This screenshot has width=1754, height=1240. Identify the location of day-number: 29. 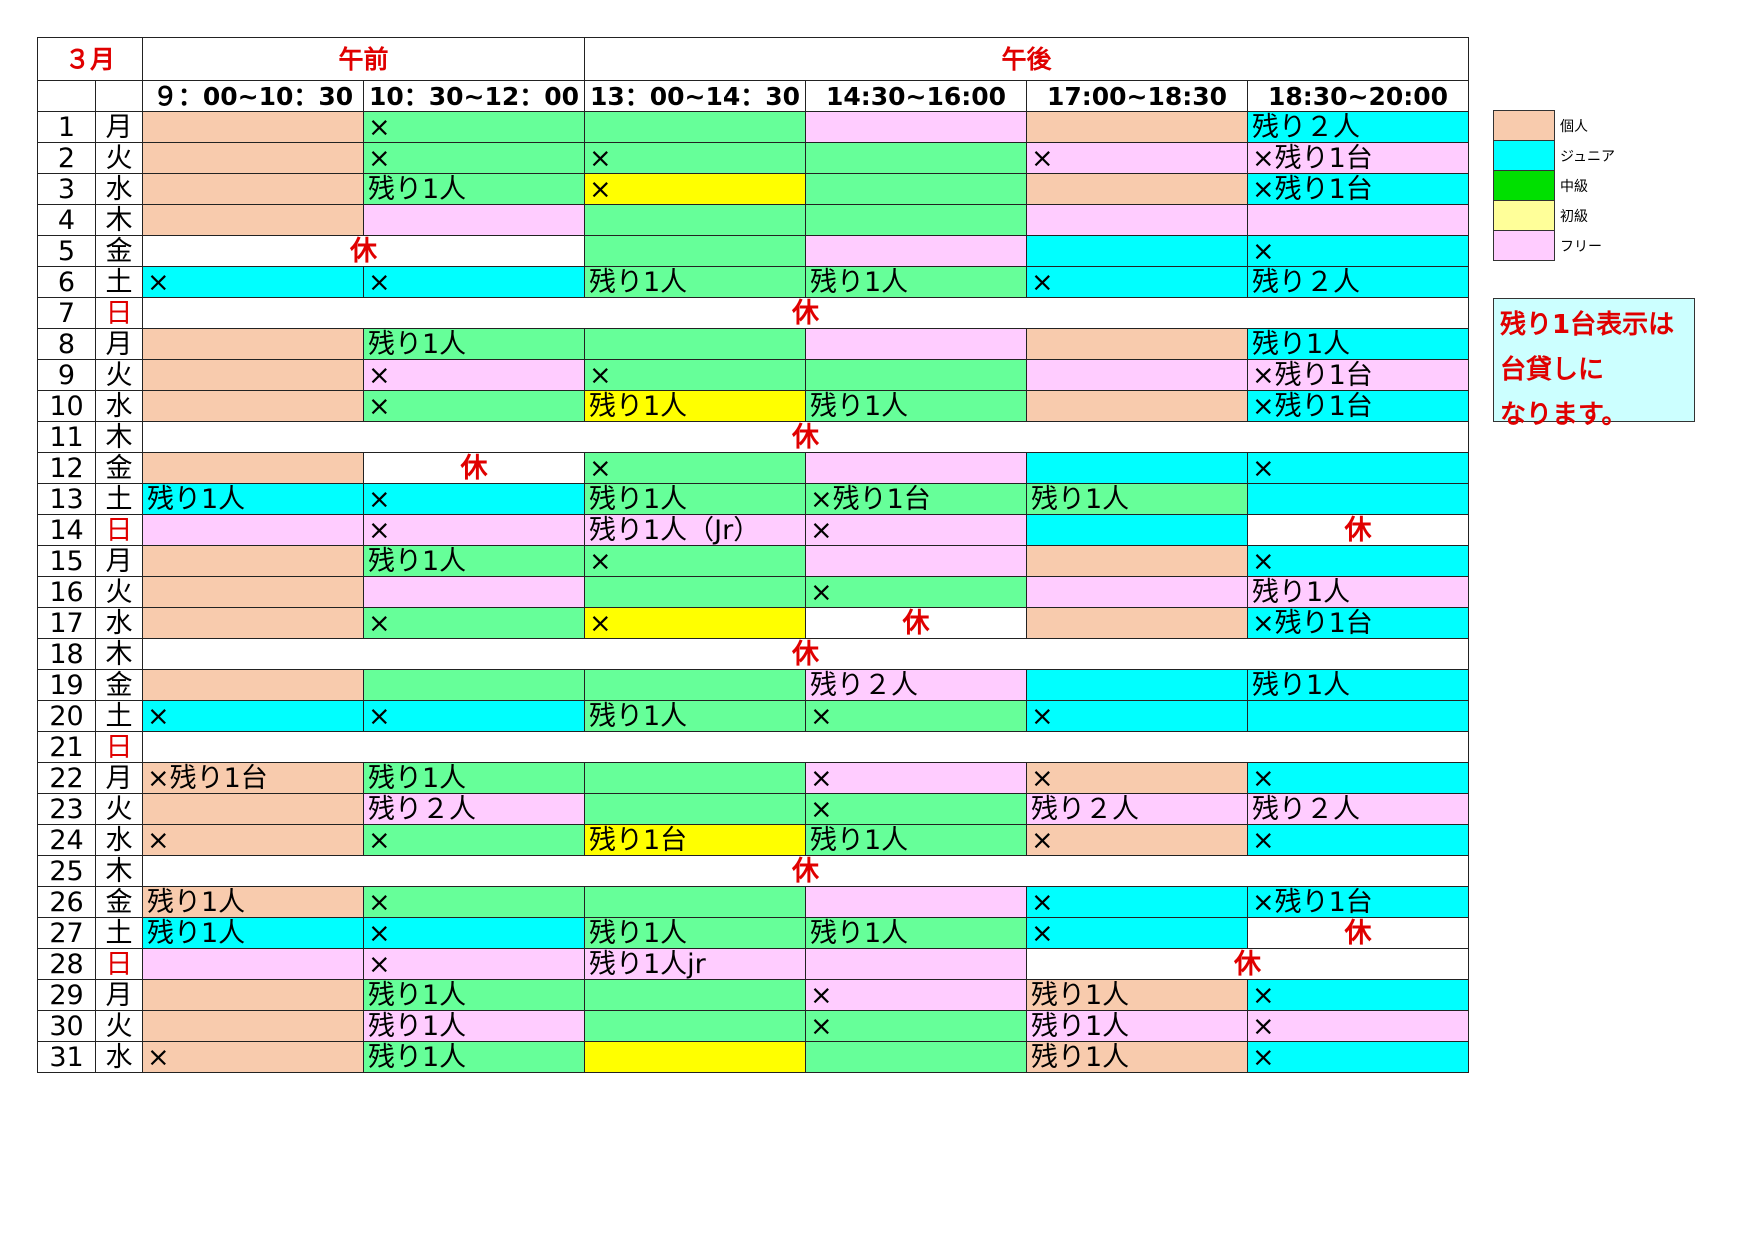
(66, 995).